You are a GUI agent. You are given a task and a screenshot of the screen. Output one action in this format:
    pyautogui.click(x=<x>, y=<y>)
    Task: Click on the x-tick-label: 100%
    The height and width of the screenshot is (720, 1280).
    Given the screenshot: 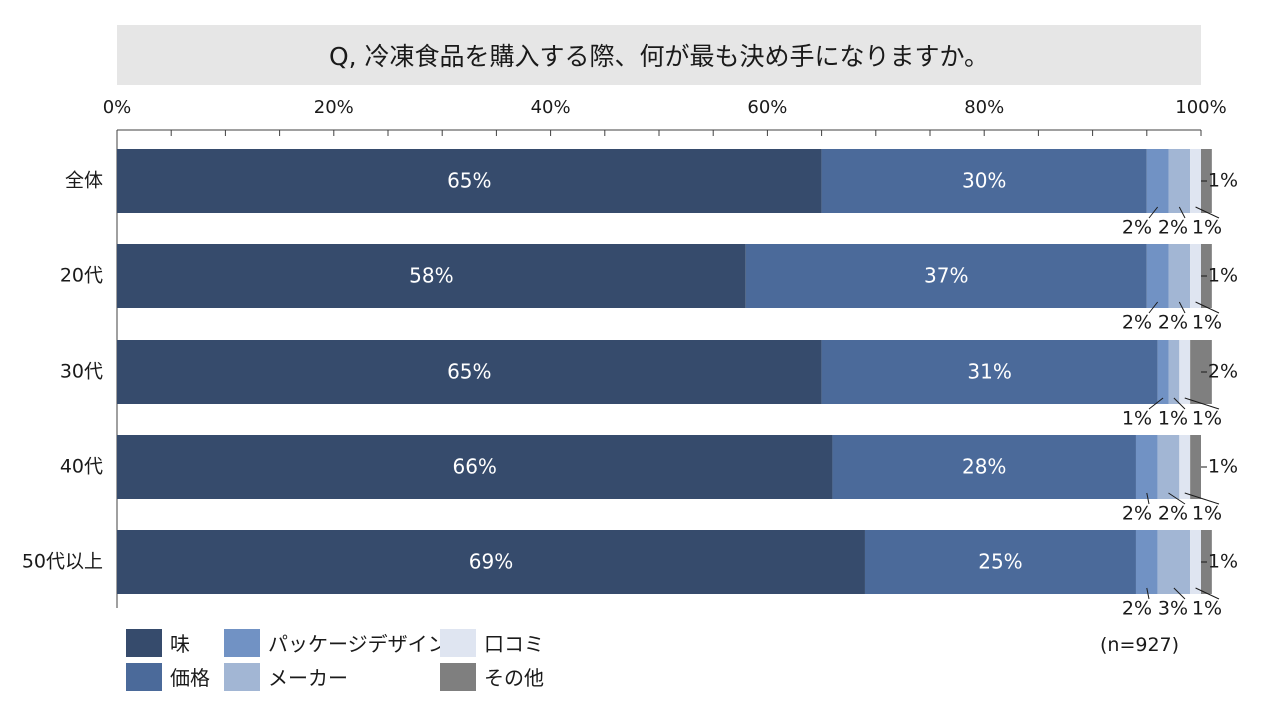 What is the action you would take?
    pyautogui.click(x=1200, y=107)
    